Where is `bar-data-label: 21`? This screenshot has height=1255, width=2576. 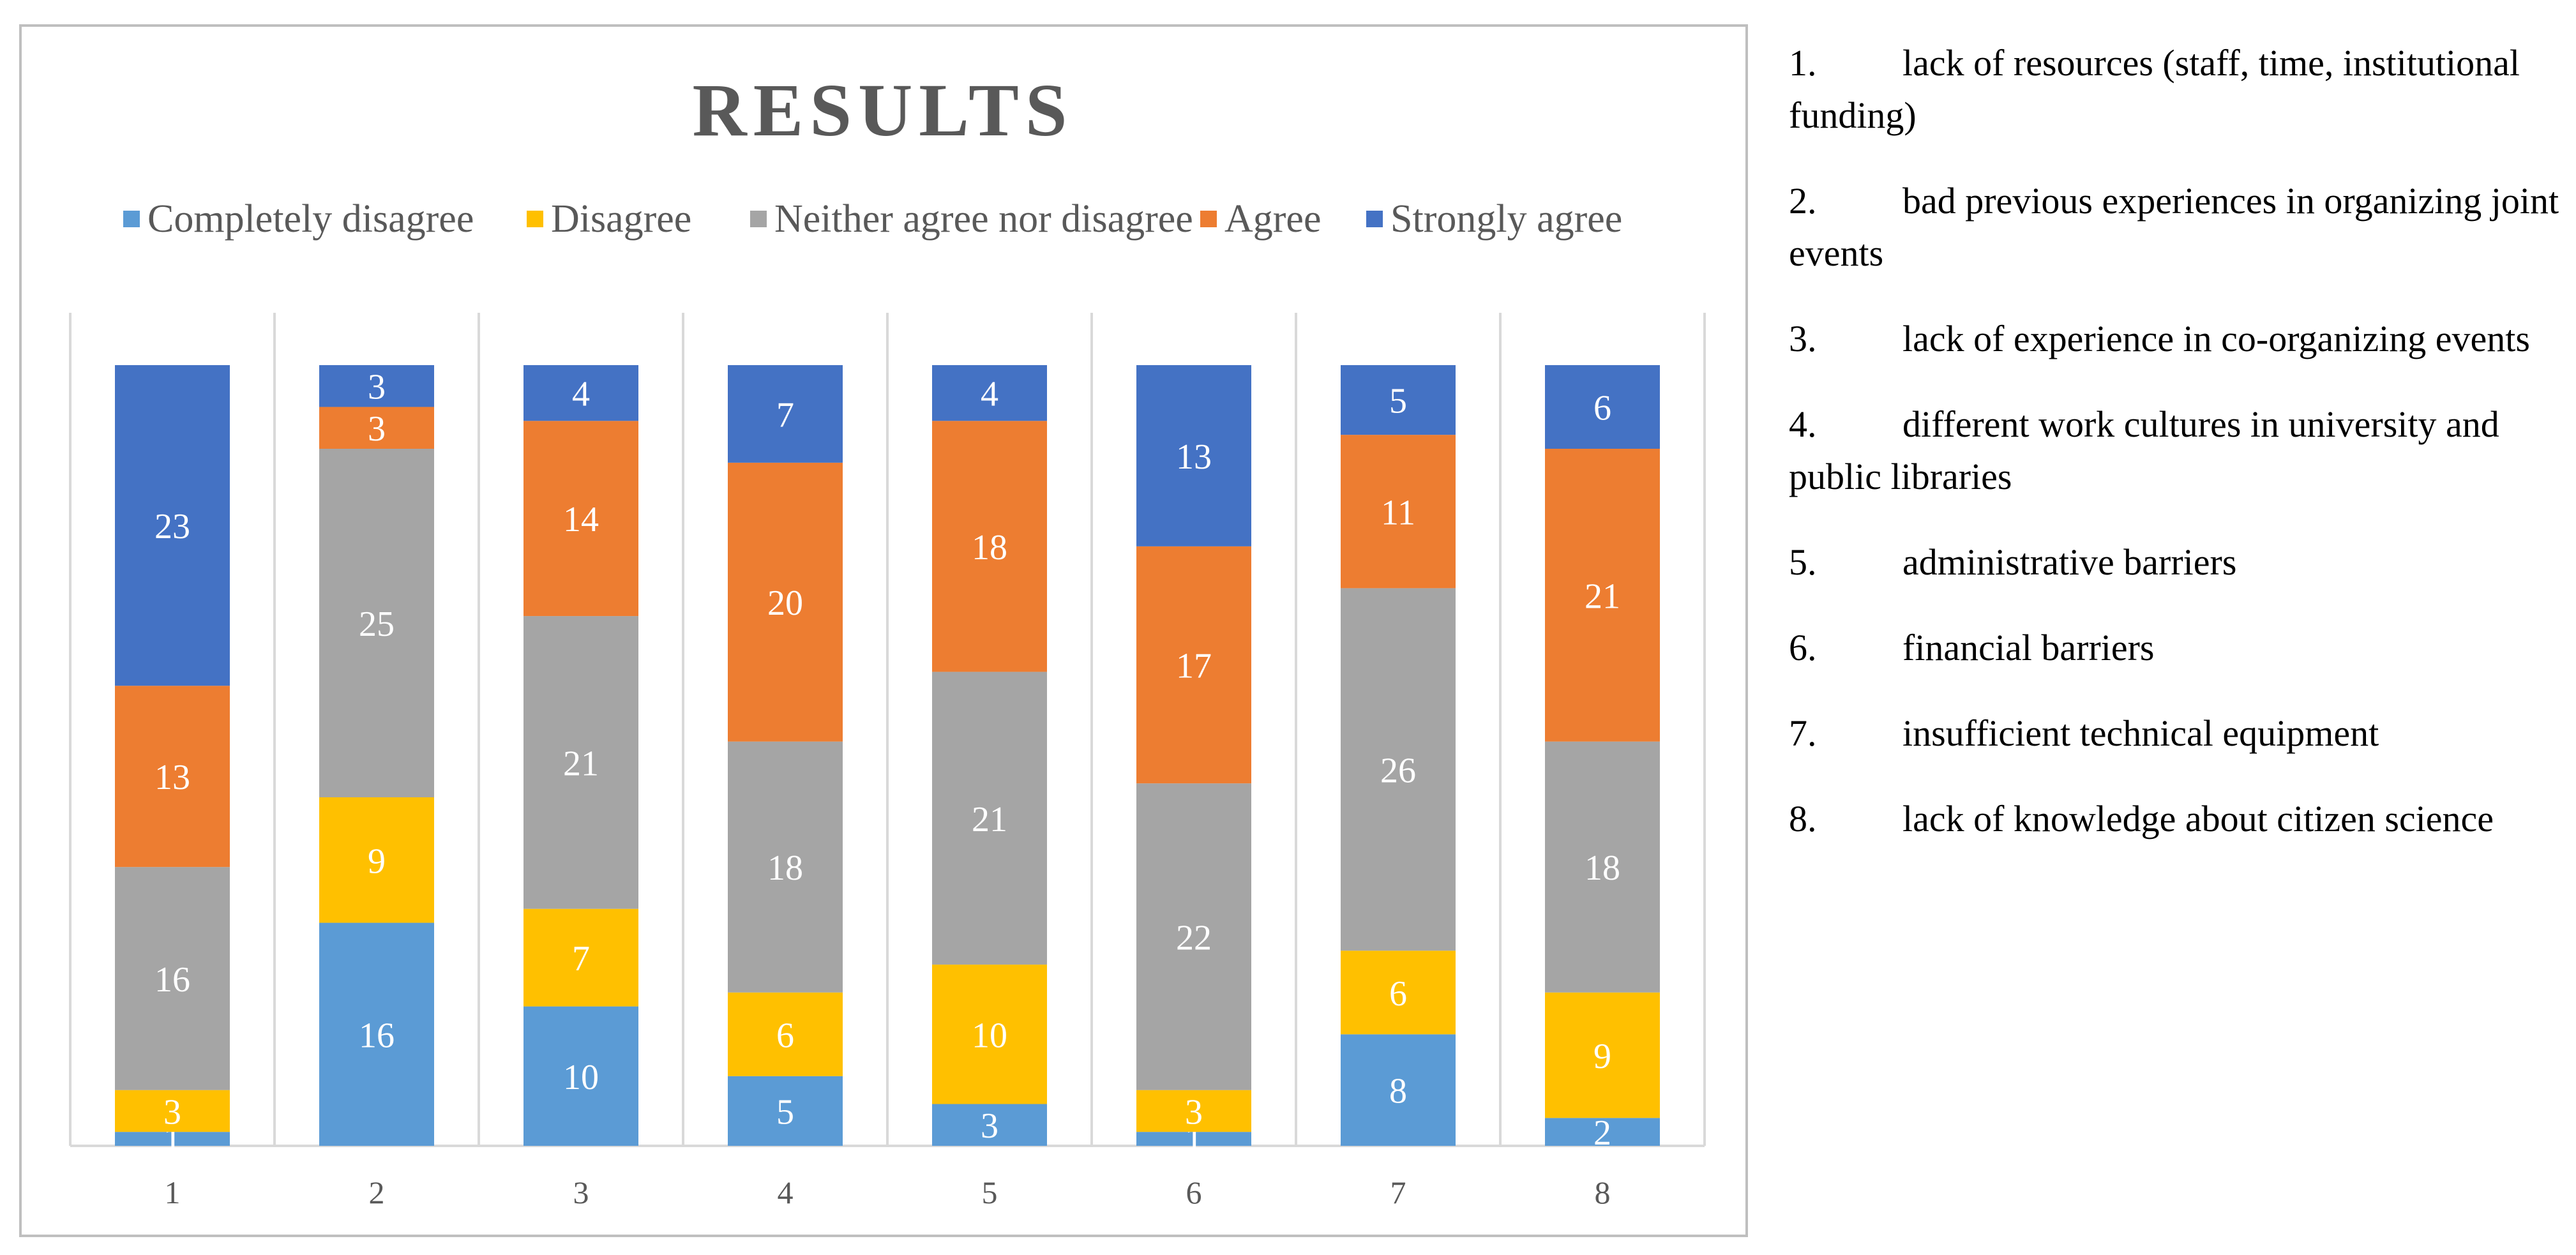
bar-data-label: 21 is located at coordinates (1602, 596).